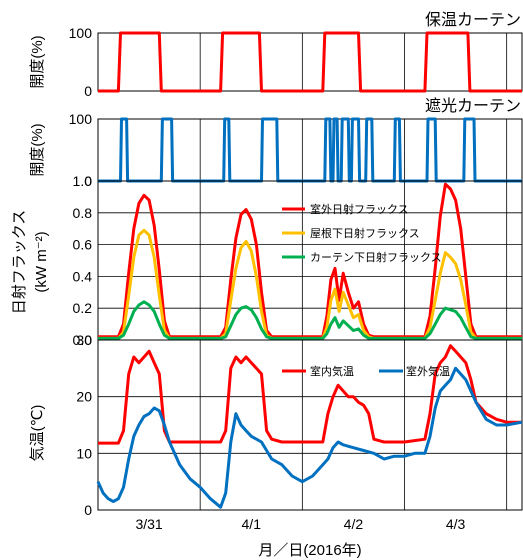  What do you see at coordinates (83, 245) in the screenshot?
I see `panel-3-ytick-3: 0.6` at bounding box center [83, 245].